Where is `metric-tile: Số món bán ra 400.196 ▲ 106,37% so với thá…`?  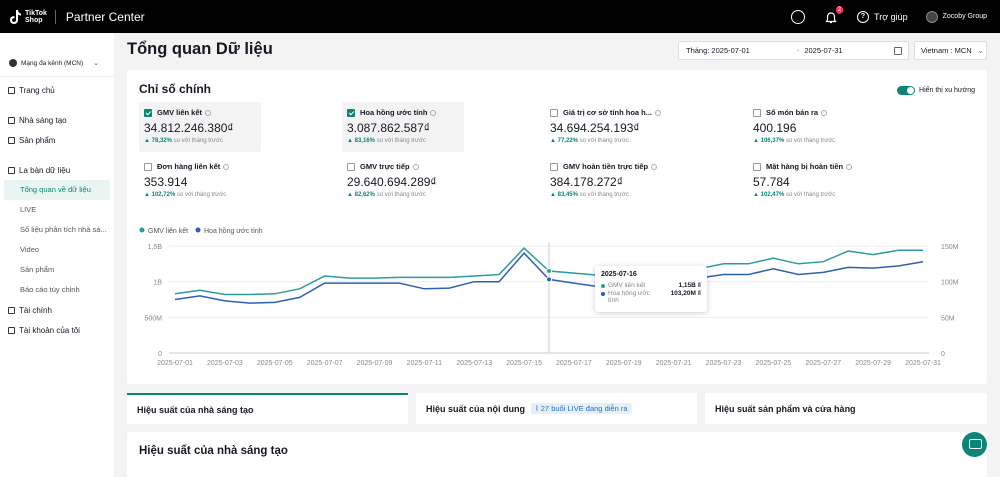
metric-tile: Số món bán ra 400.196 ▲ 106,37% so với thá… is located at coordinates (809, 127).